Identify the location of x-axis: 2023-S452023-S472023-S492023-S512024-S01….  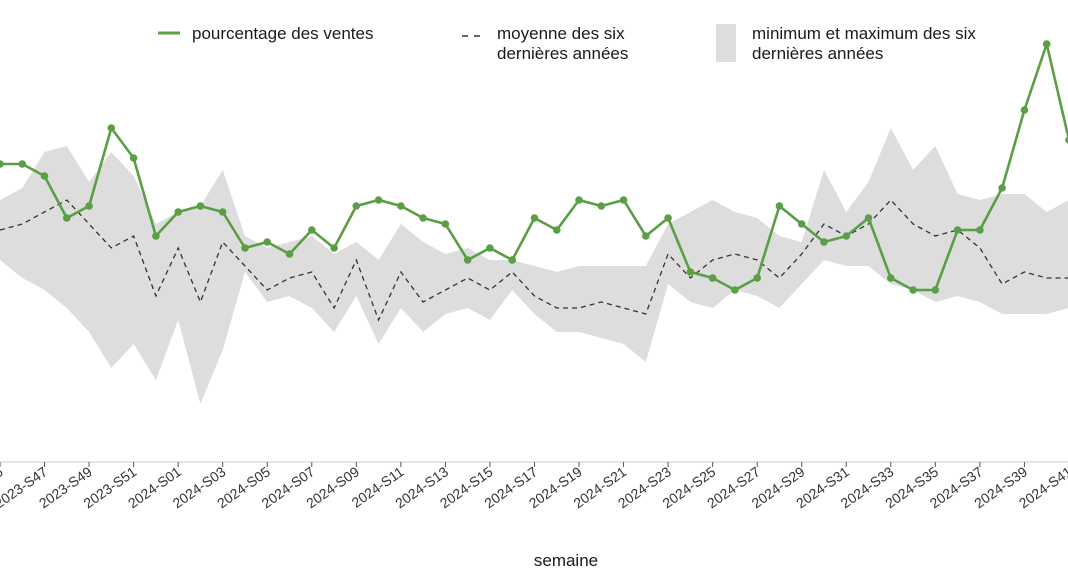
(534, 486).